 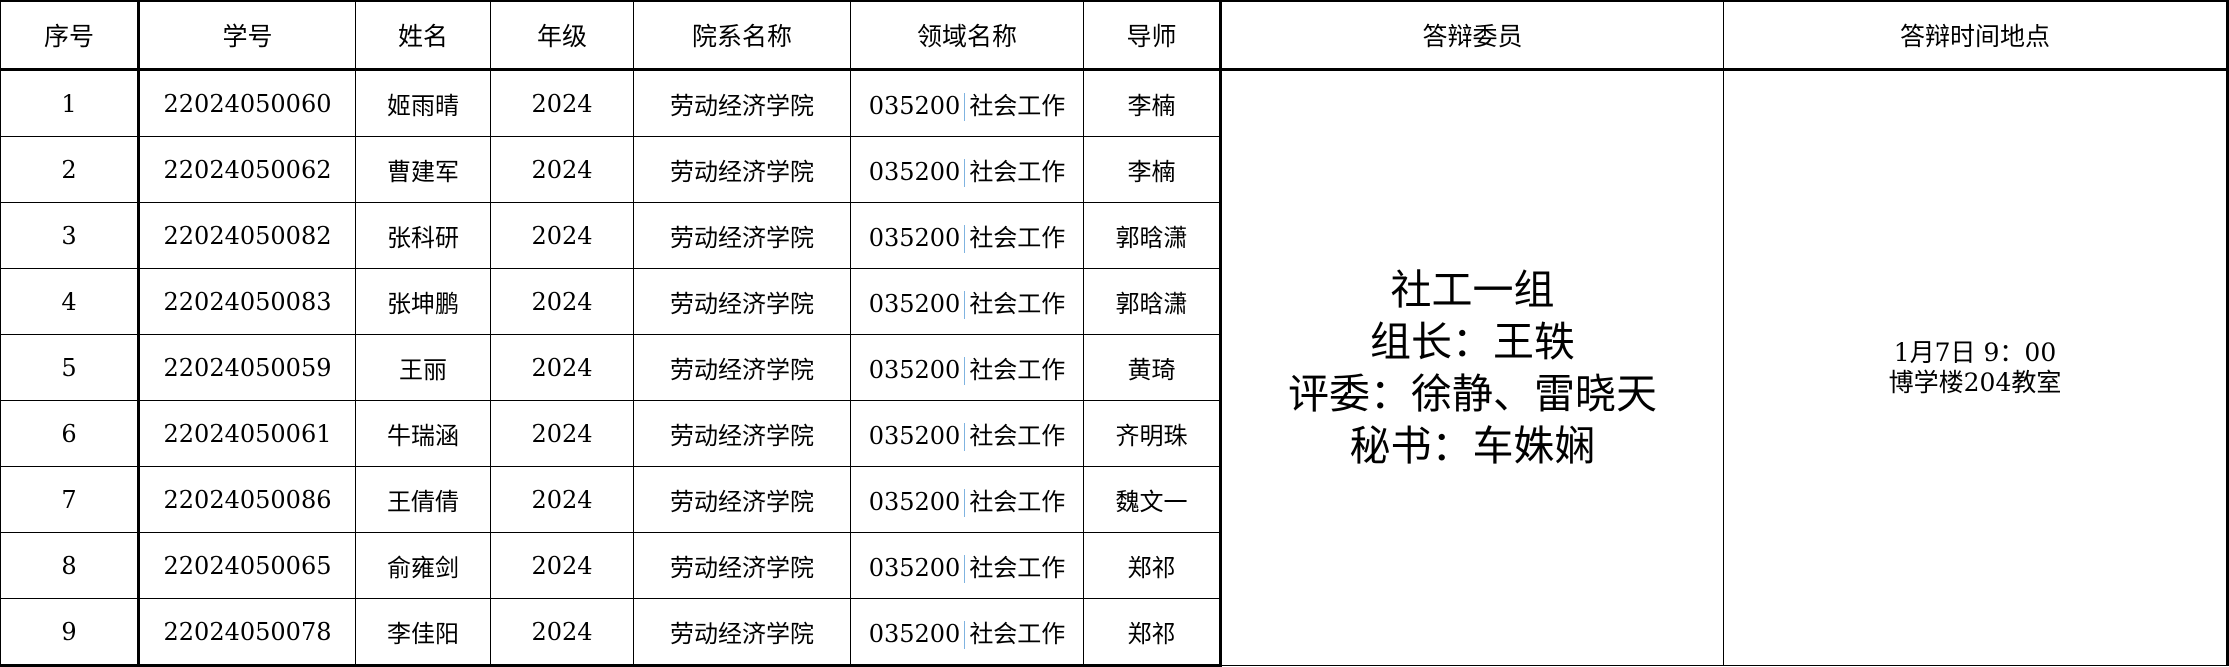 I want to click on cell-advisor: 魏文一, so click(x=1152, y=499).